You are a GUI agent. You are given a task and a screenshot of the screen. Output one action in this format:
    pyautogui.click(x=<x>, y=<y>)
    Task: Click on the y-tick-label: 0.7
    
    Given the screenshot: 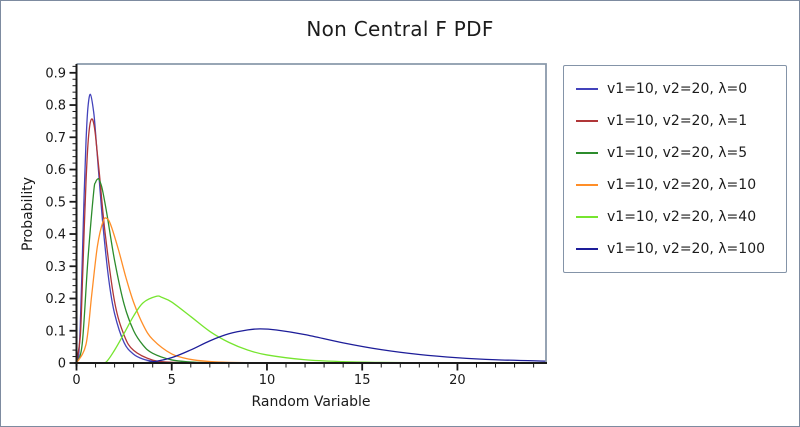 What is the action you would take?
    pyautogui.click(x=55, y=138)
    